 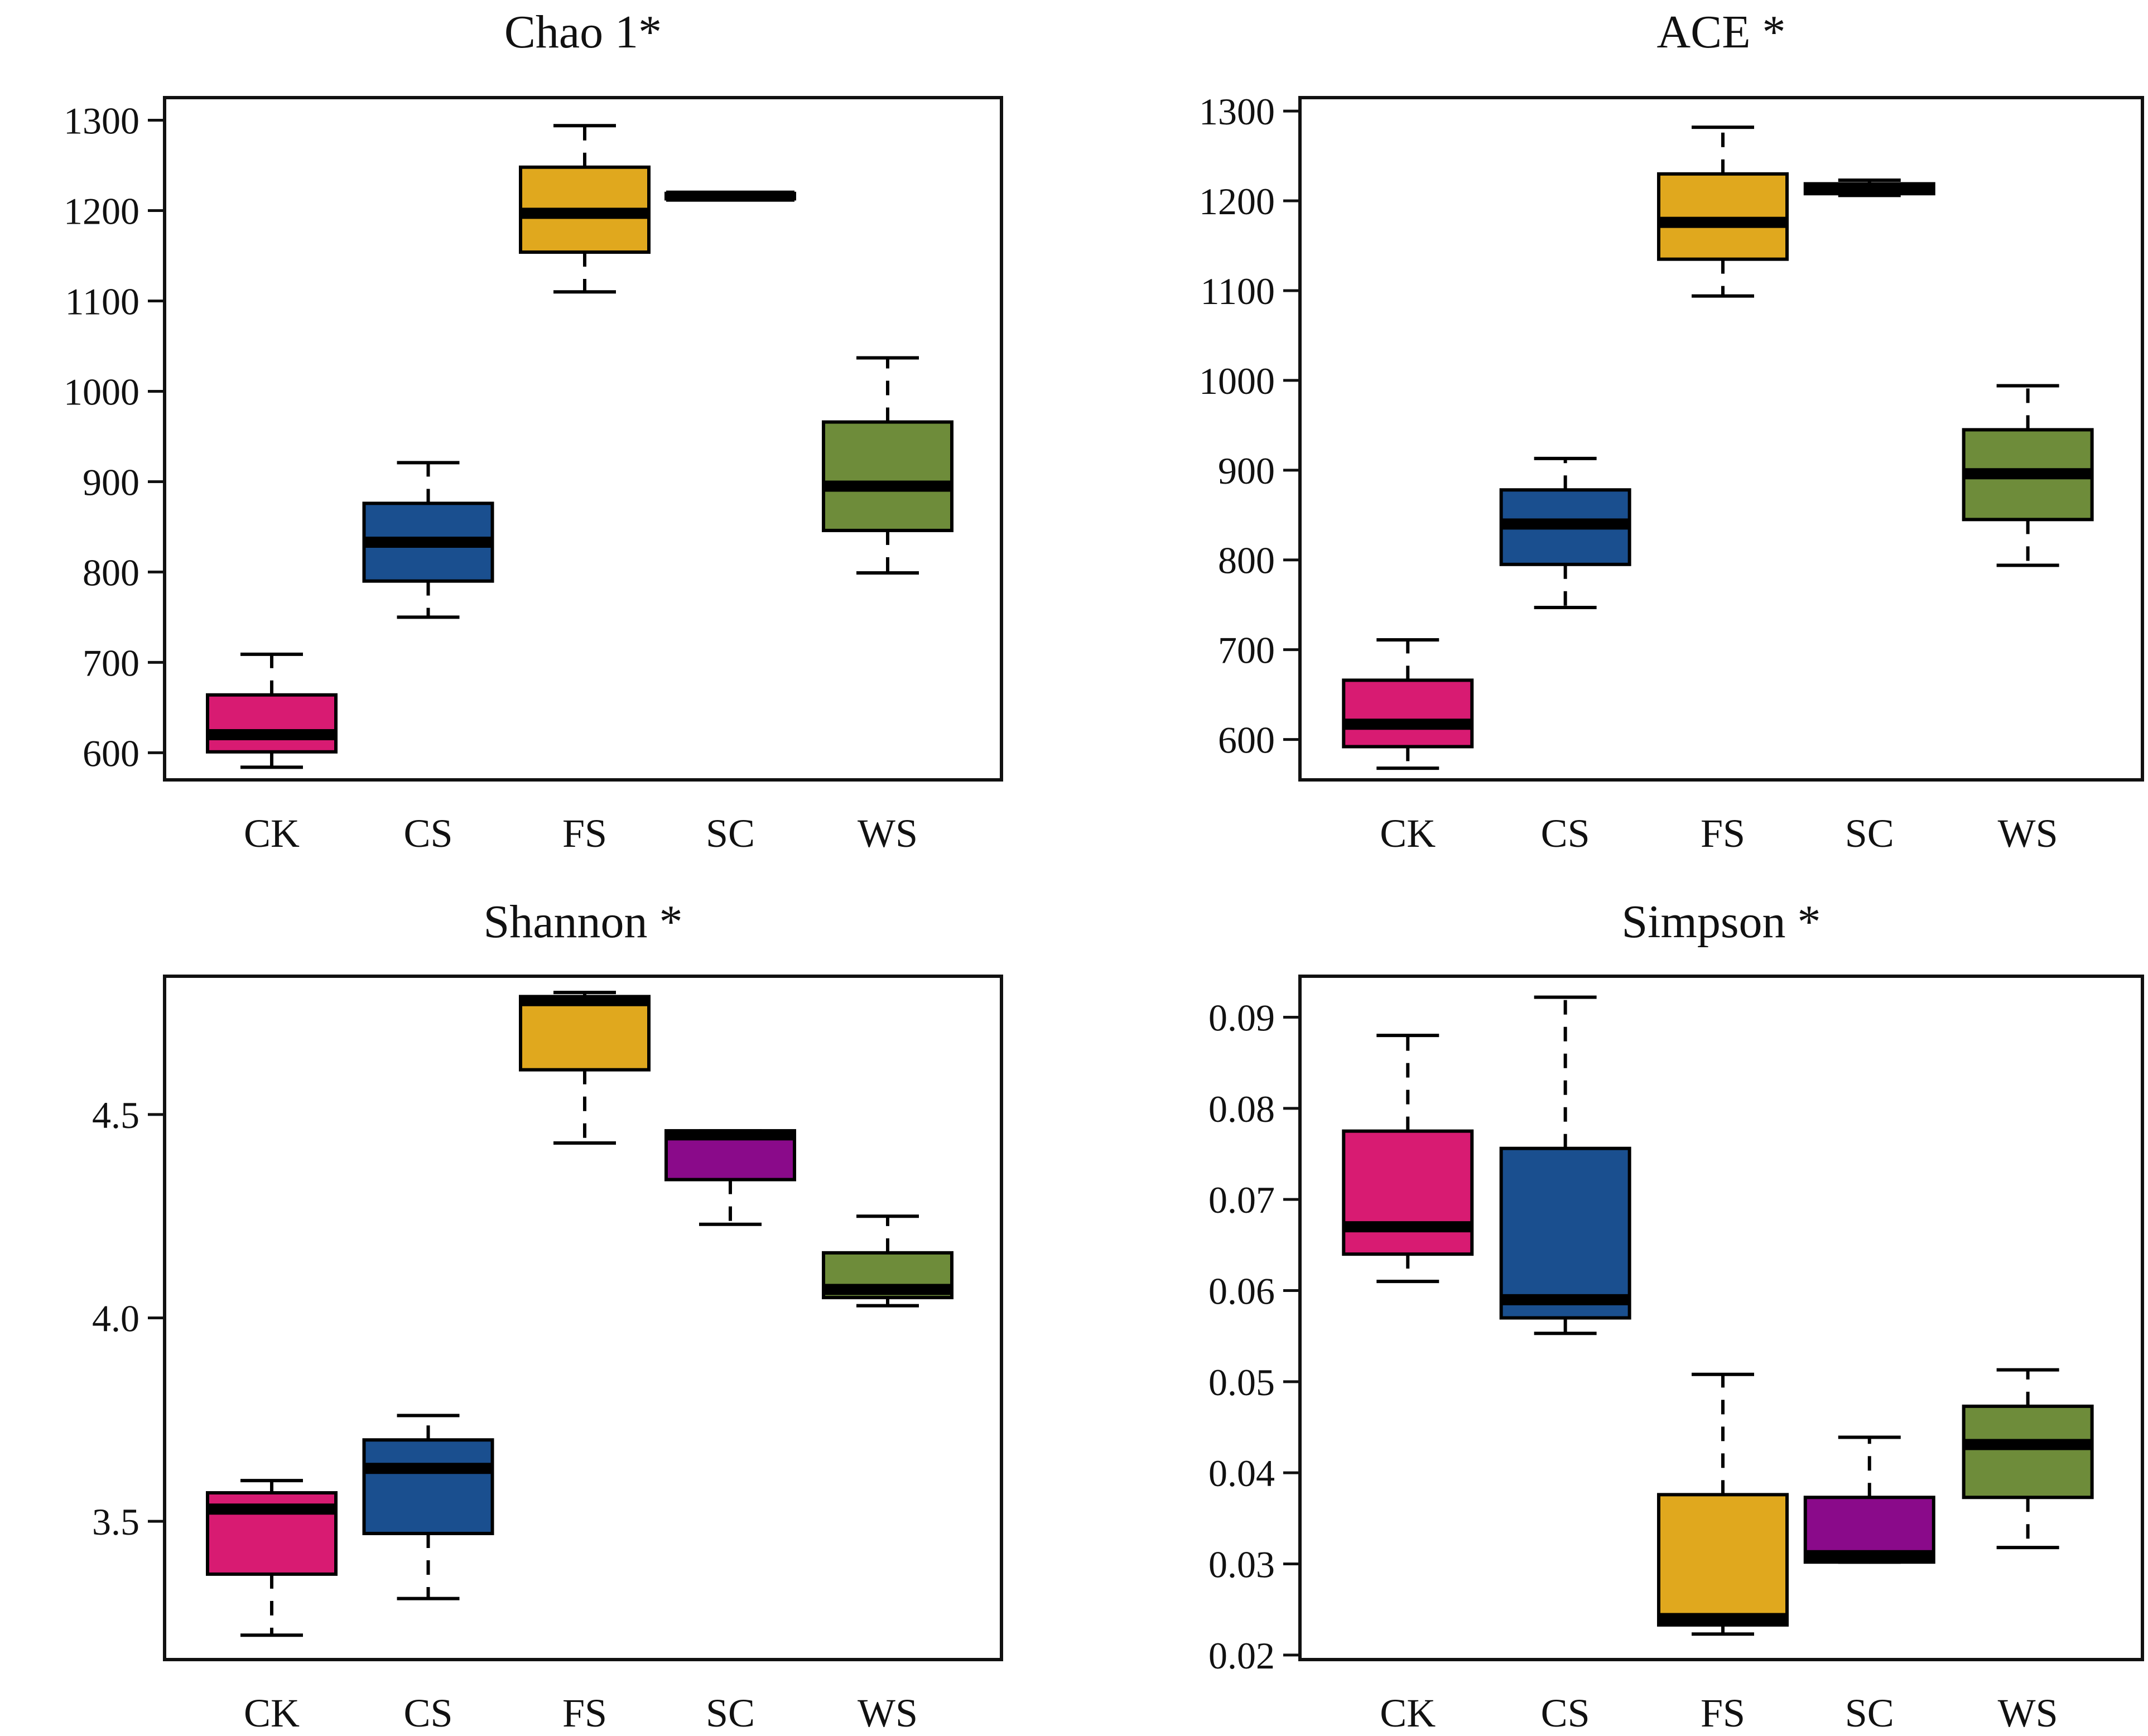 I want to click on y-tick-label: 0.05, so click(x=1241, y=1382).